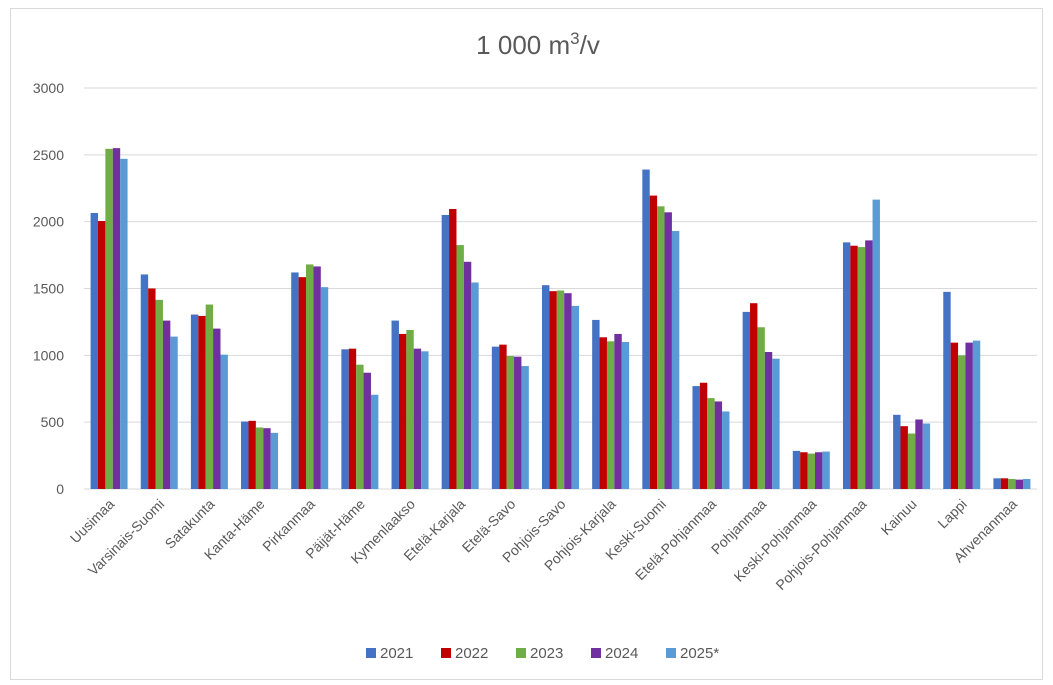 The height and width of the screenshot is (685, 1053). What do you see at coordinates (699, 653) in the screenshot?
I see `legend-label: 2025*` at bounding box center [699, 653].